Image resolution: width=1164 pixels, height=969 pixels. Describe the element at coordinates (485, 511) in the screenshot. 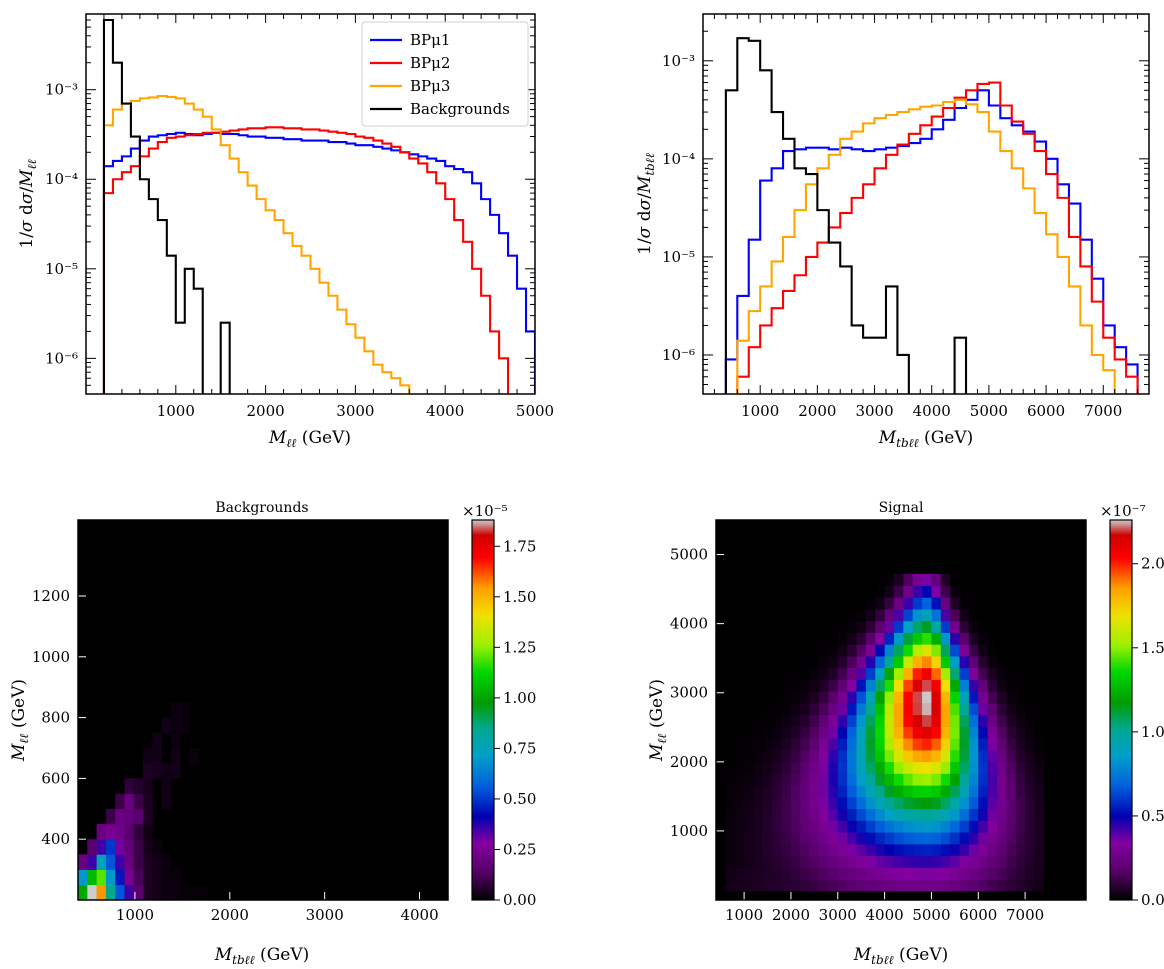

I see `colorbar-multiplier-bottom-left: ×10⁻⁵` at that location.